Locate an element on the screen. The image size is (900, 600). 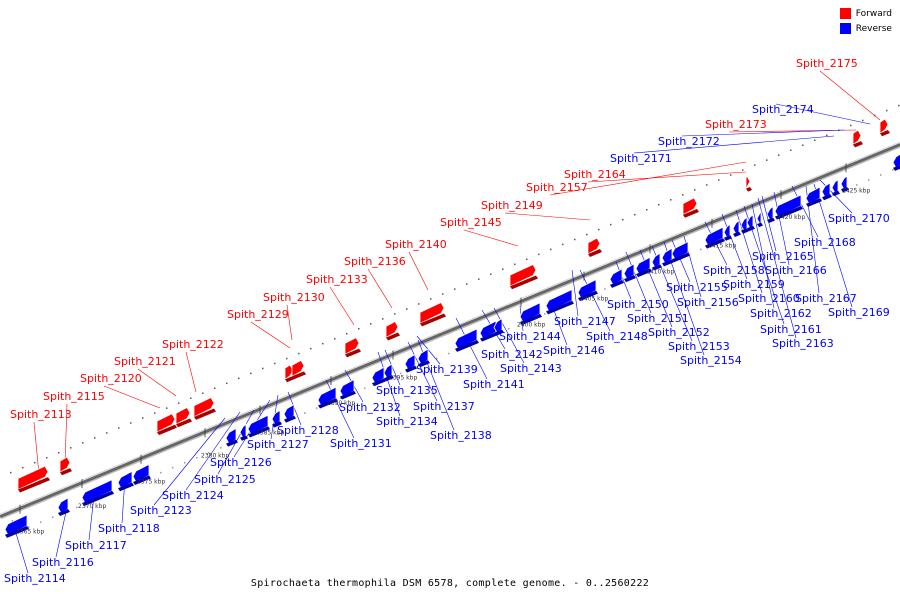
reverse-gene-label: Spith_2138 is located at coordinates (461, 435).